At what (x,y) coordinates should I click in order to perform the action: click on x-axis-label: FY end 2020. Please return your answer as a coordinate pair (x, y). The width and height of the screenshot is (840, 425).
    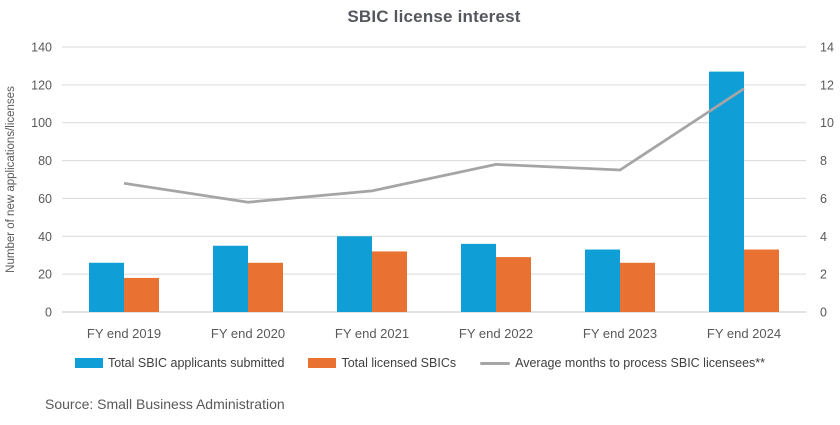
    Looking at the image, I should click on (248, 333).